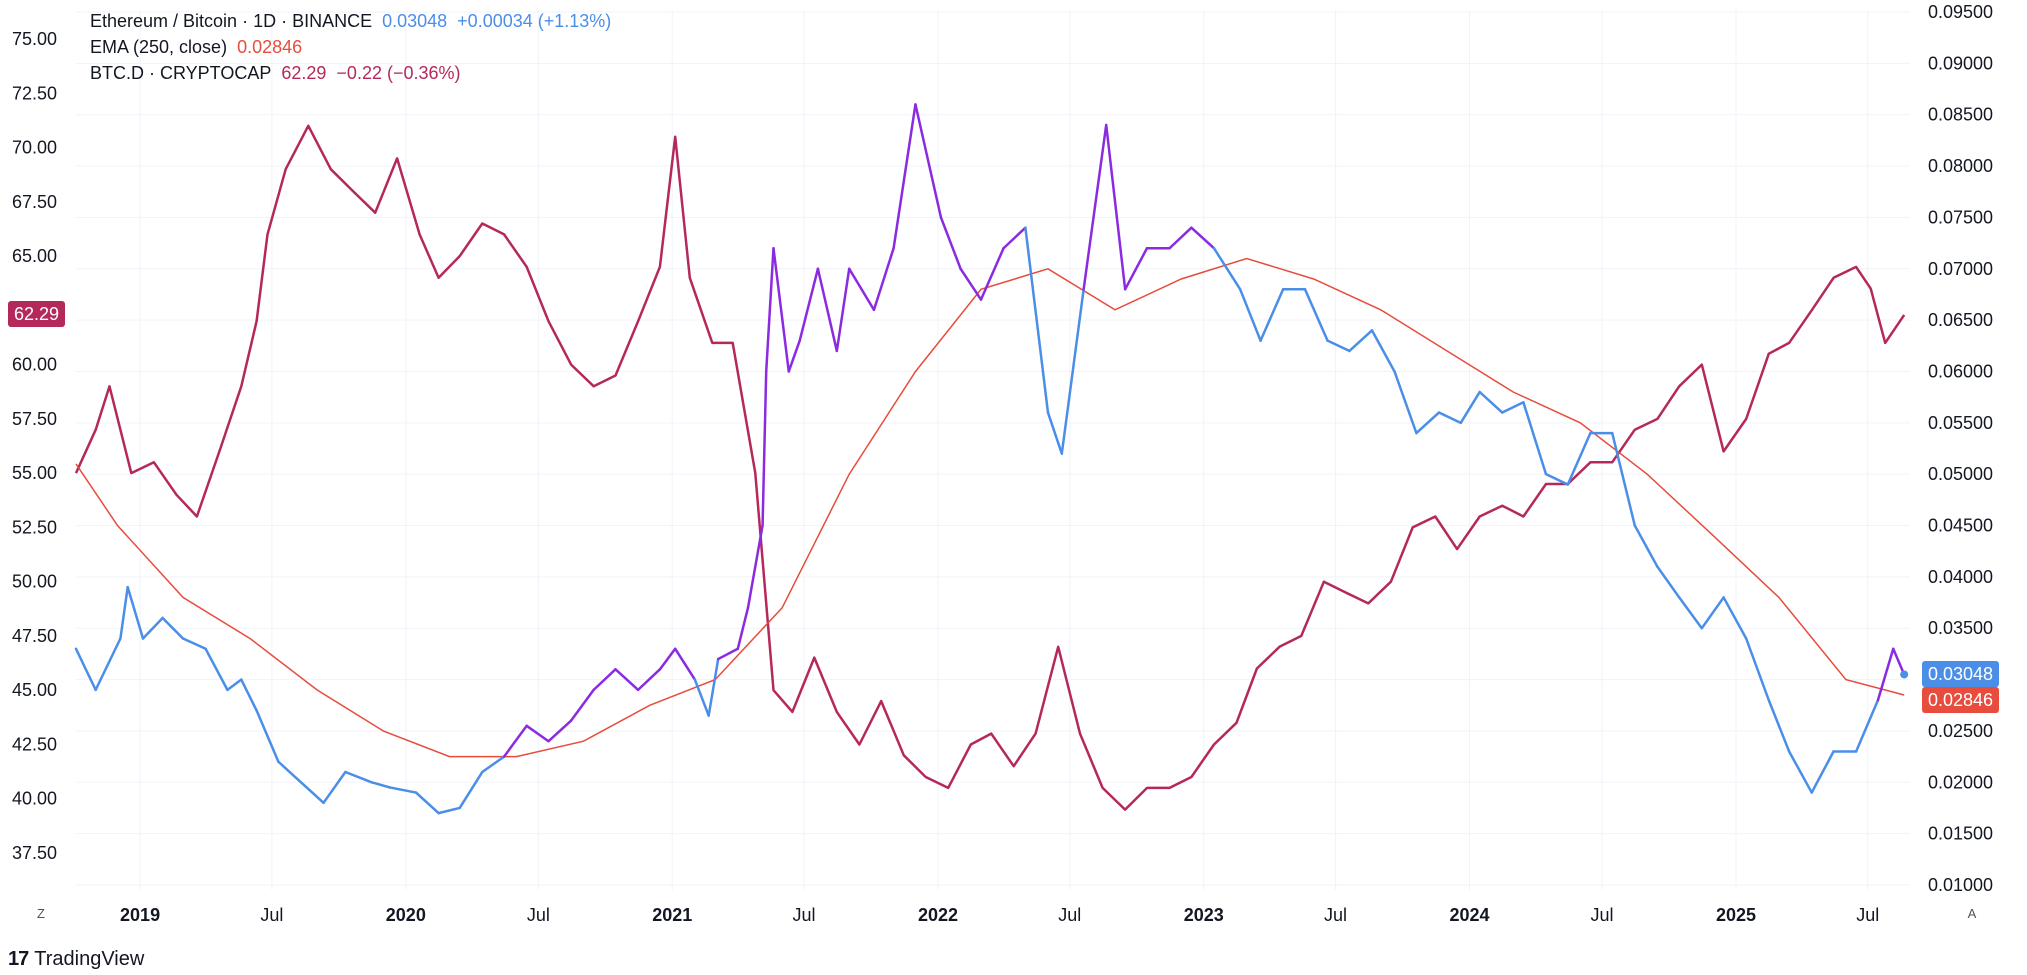 This screenshot has height=975, width=2027. What do you see at coordinates (1960, 577) in the screenshot?
I see `right-axis-tick: 0.04000` at bounding box center [1960, 577].